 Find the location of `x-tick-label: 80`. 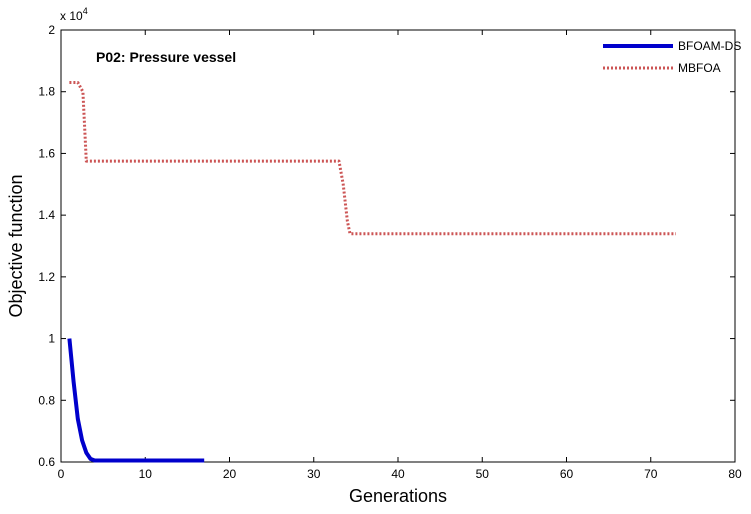

x-tick-label: 80 is located at coordinates (735, 474).